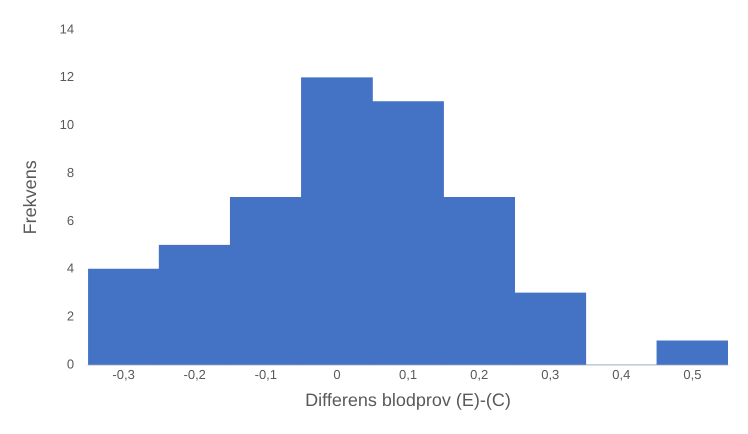 The image size is (748, 434). I want to click on x-tick-label: -0,1, so click(266, 374).